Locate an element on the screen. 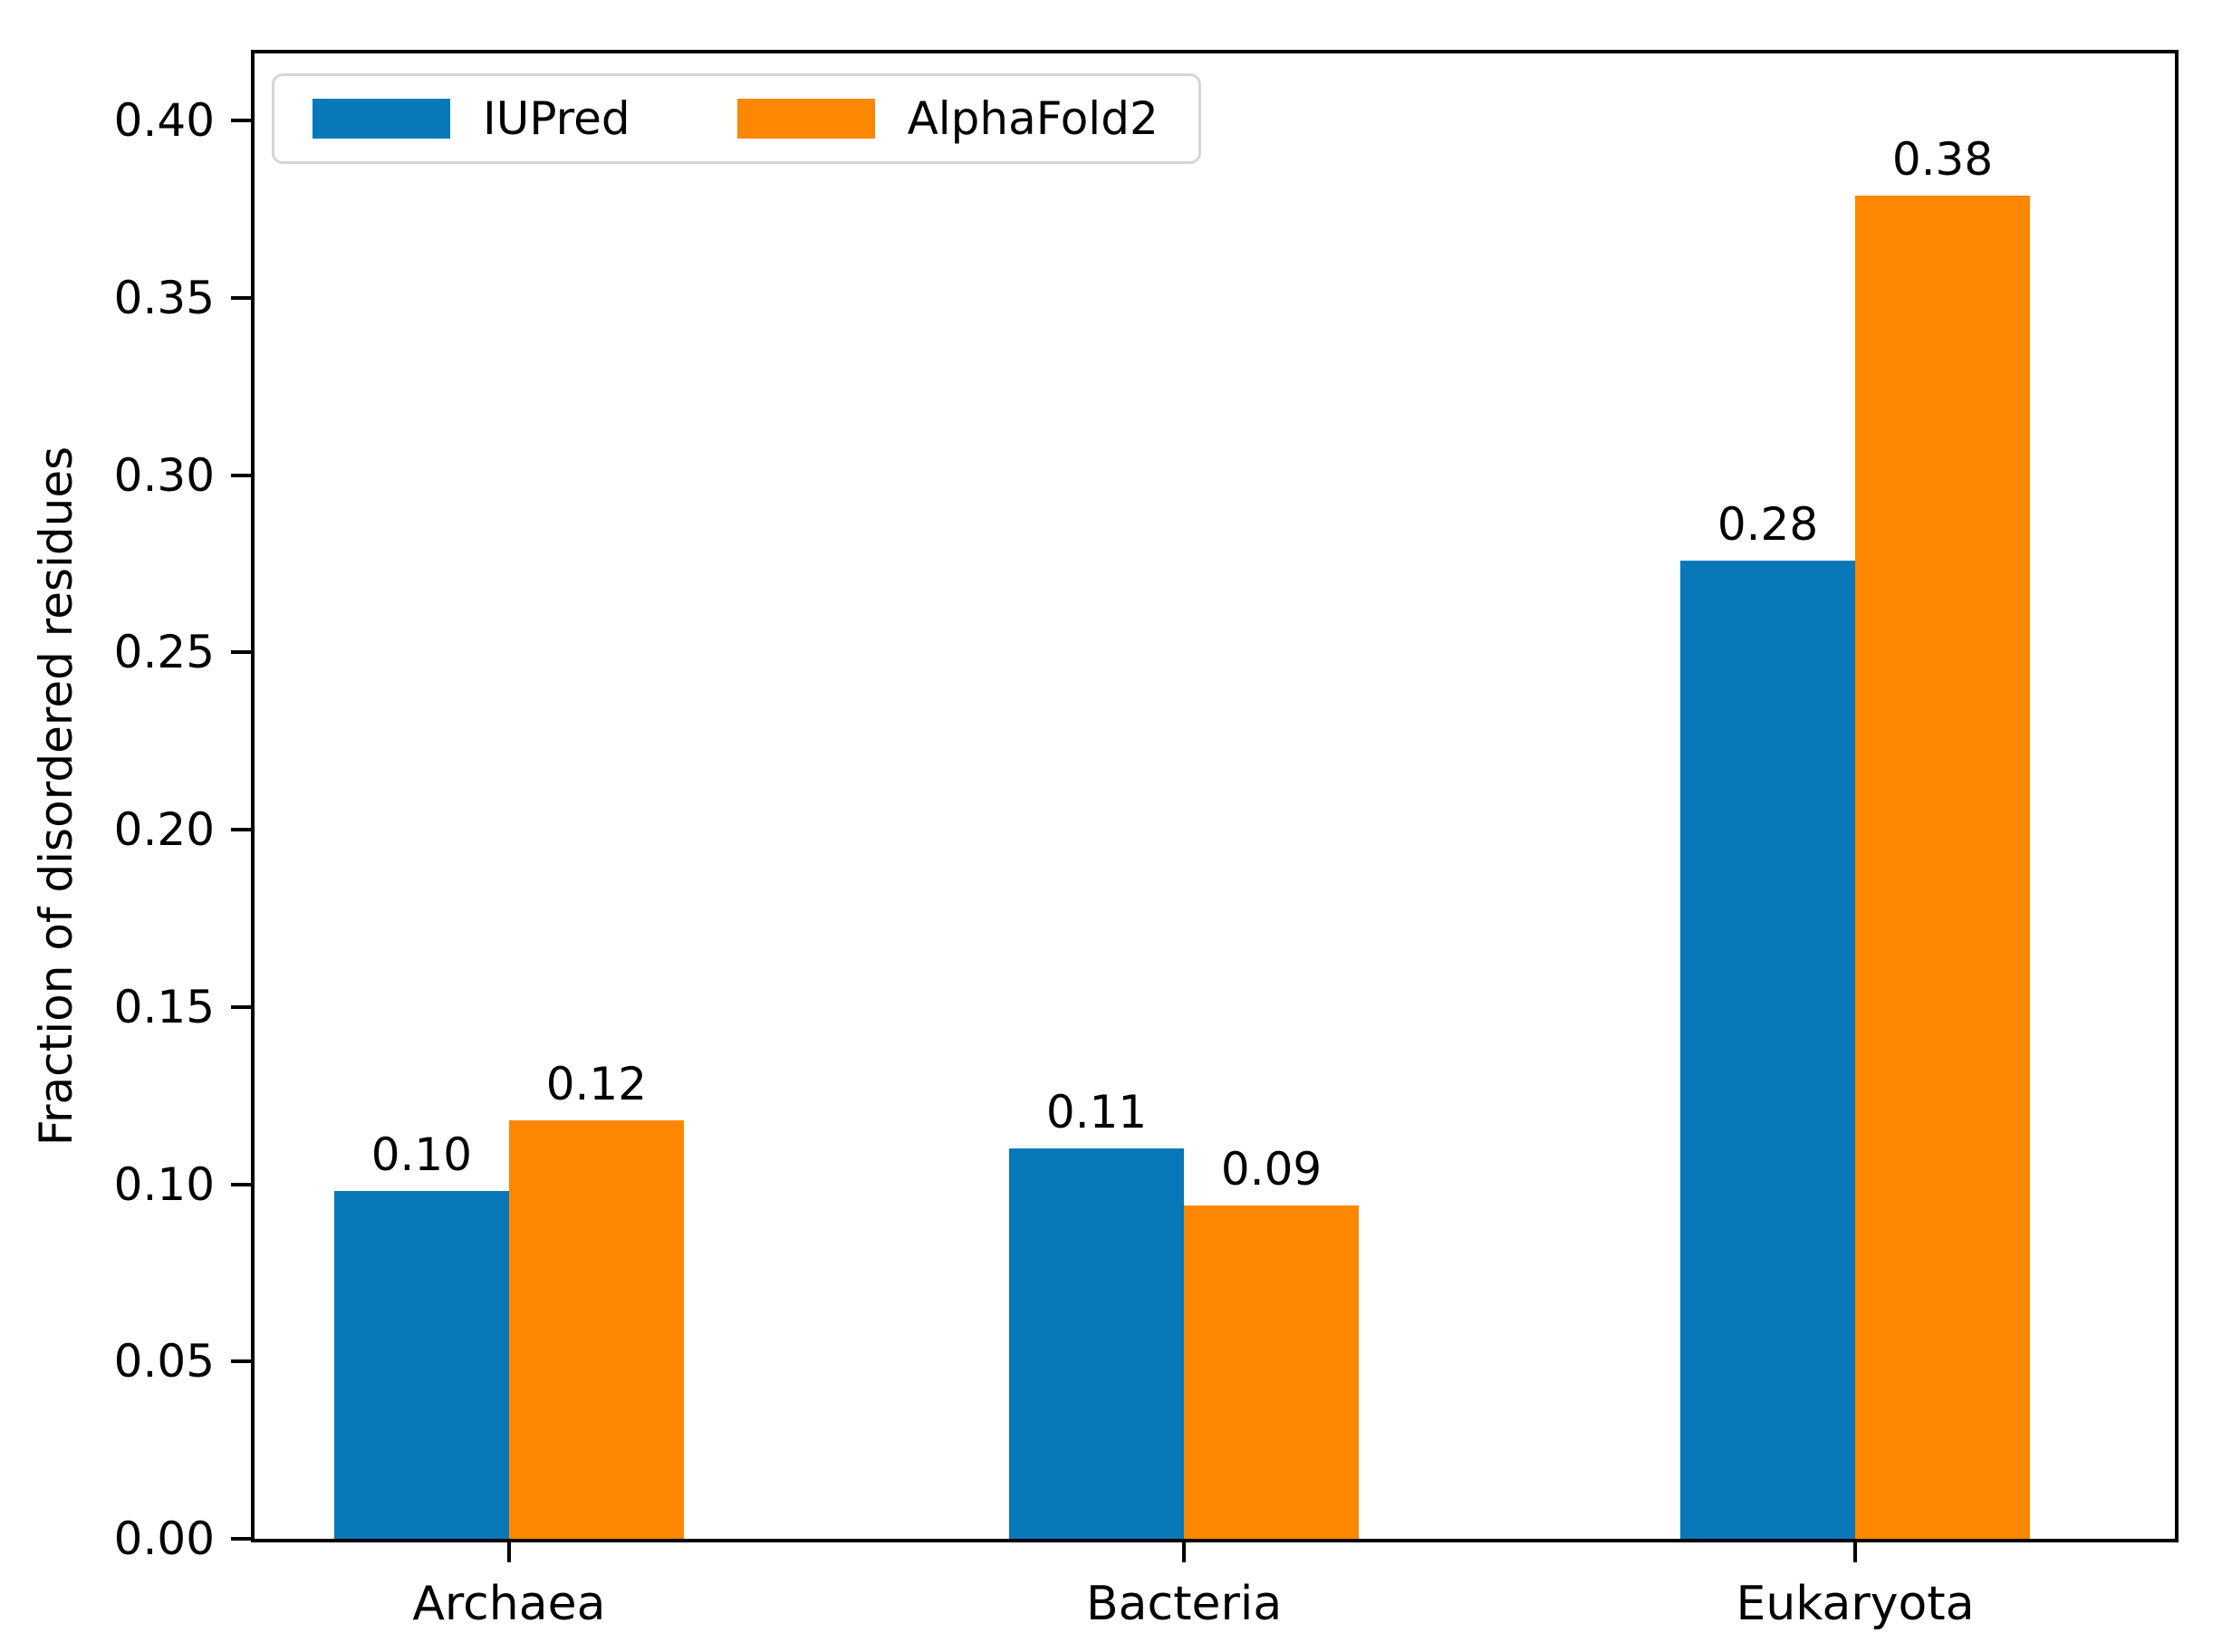 The height and width of the screenshot is (1652, 2222). legend-label-iupred: IUPred is located at coordinates (556, 118).